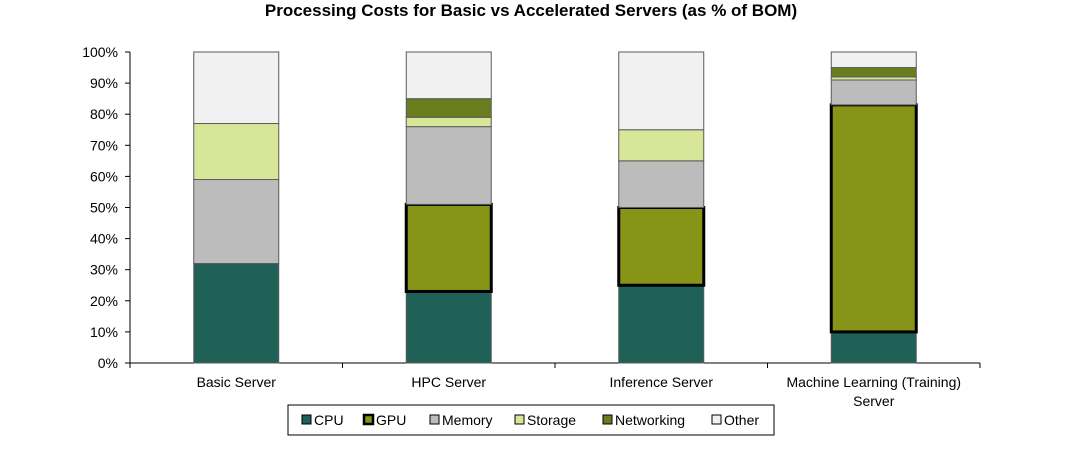 This screenshot has width=1080, height=463. What do you see at coordinates (607, 419) in the screenshot?
I see `legend-swatch-networking` at bounding box center [607, 419].